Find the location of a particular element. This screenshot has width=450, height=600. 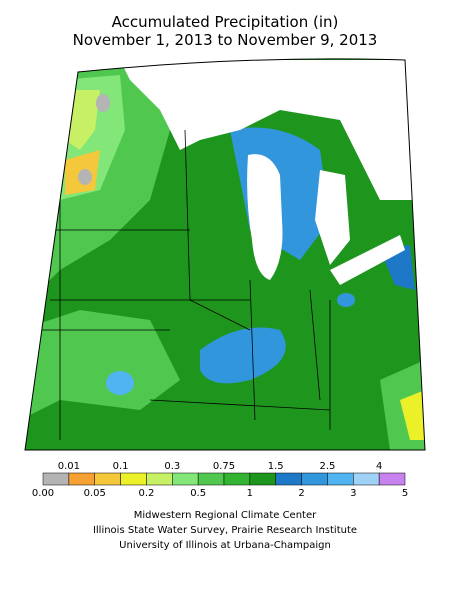

legend-label: 5 is located at coordinates (405, 493).